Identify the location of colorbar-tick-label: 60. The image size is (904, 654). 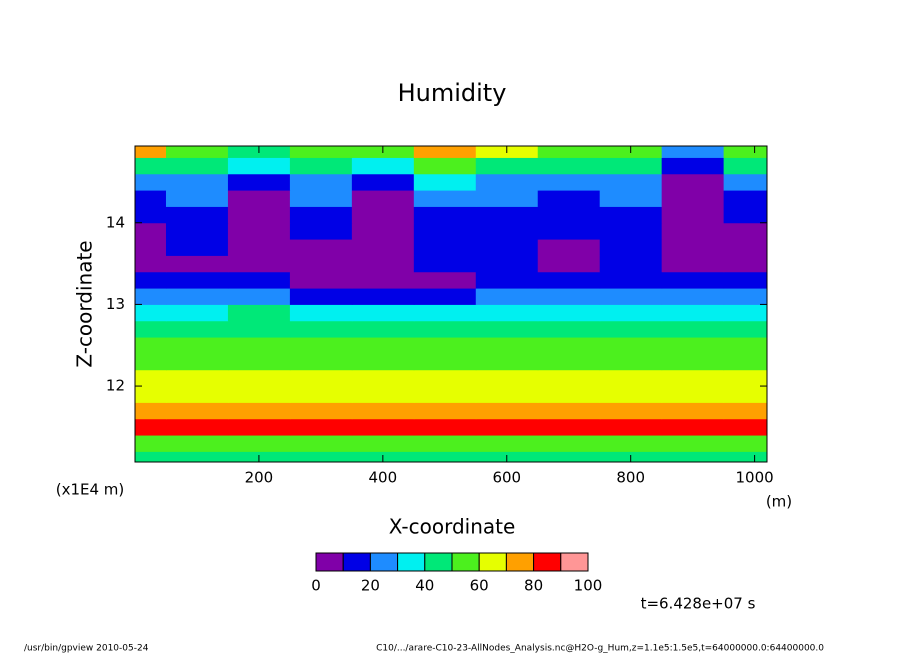
(479, 586).